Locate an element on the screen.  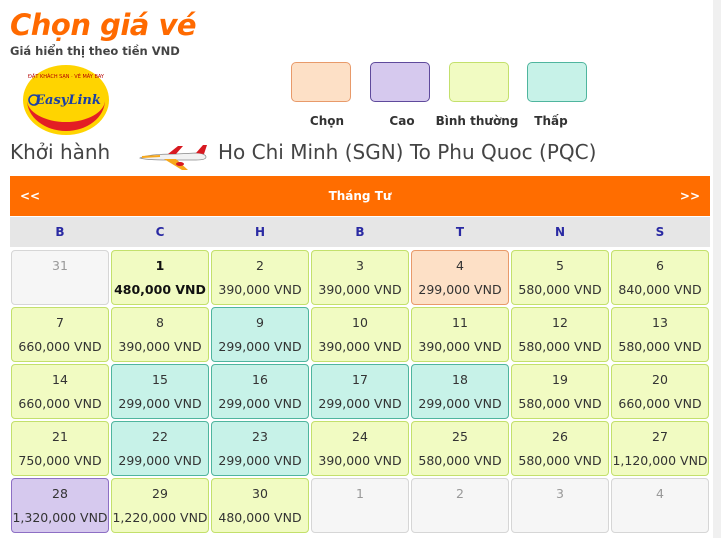
page-title: Chọn giá vé is located at coordinates (103, 25).